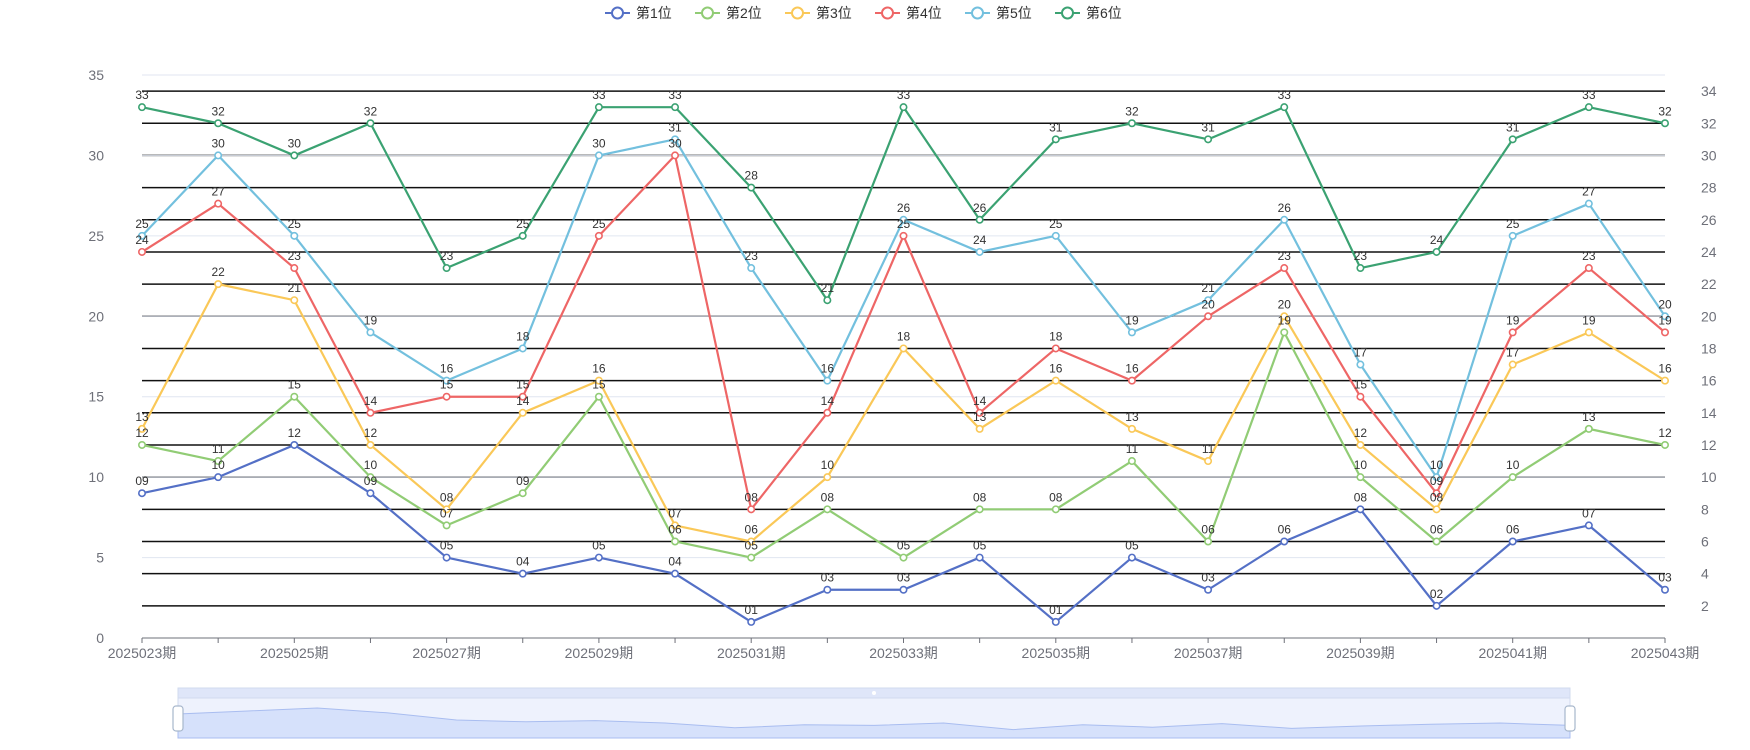  I want to click on data-zoom-slider, so click(874, 713).